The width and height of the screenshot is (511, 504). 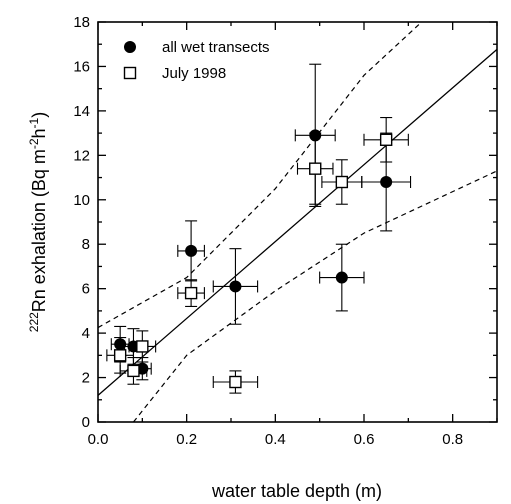 I want to click on y-tick-label: 2, so click(x=86, y=378).